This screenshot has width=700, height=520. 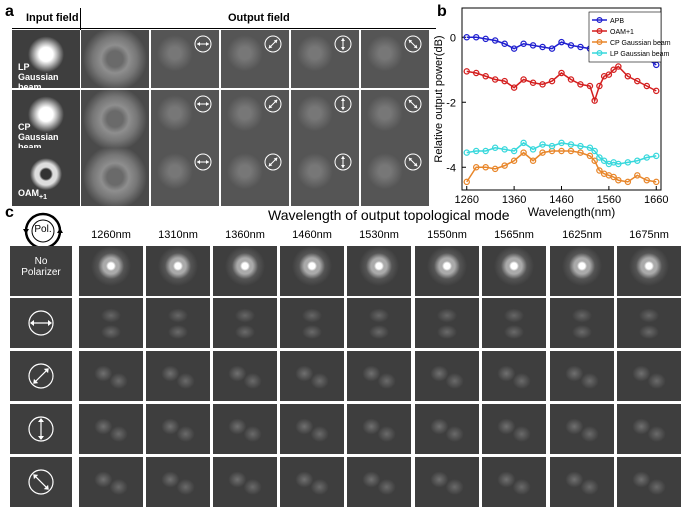 I want to click on wavelength-label: 1550nm, so click(x=447, y=235).